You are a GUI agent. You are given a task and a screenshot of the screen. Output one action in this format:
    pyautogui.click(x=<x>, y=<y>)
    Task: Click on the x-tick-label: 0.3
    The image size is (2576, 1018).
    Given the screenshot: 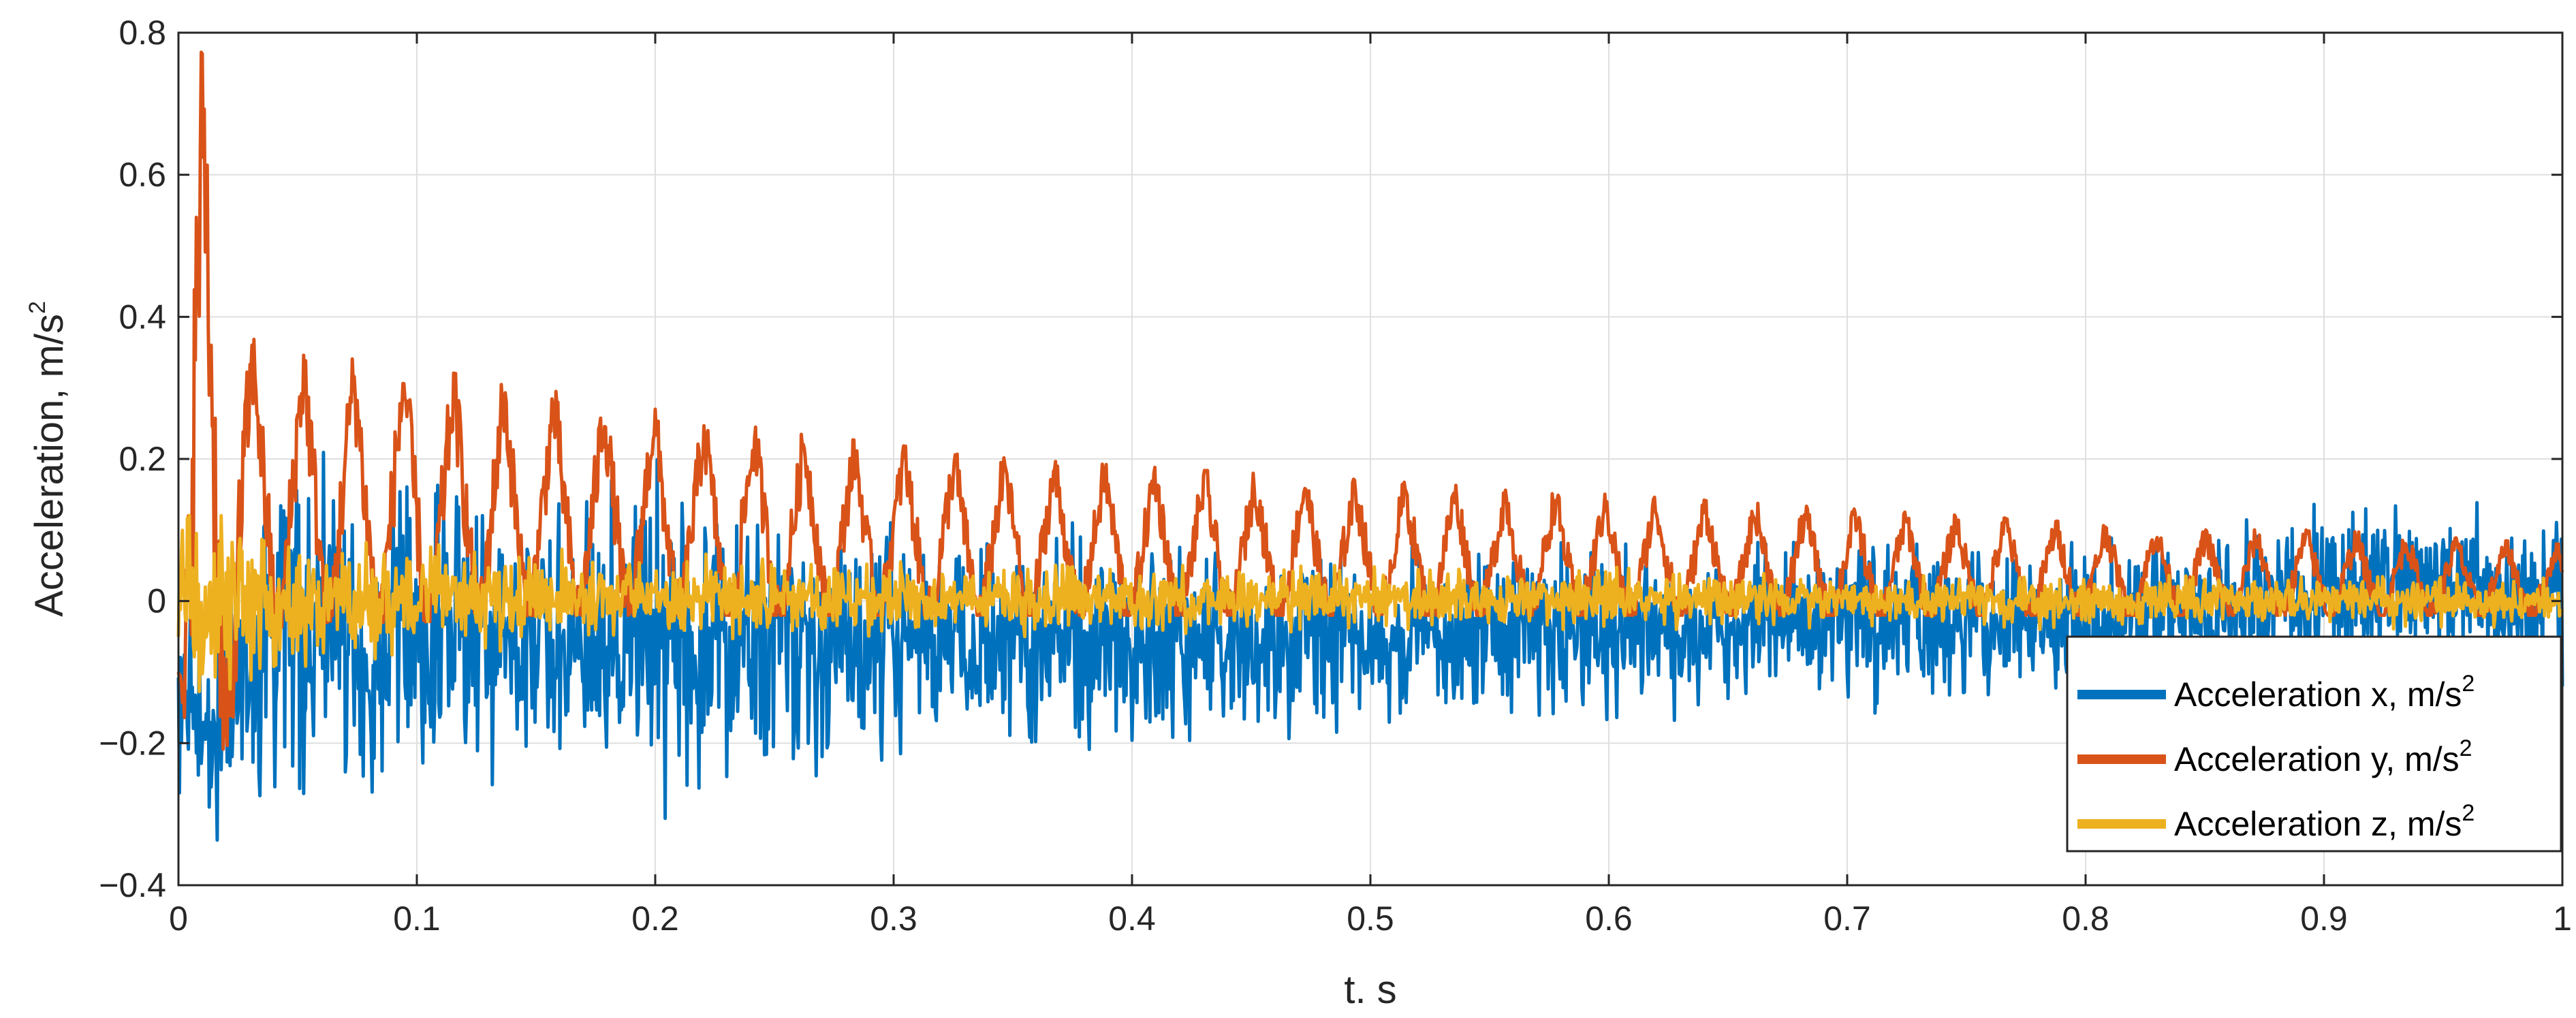 What is the action you would take?
    pyautogui.click(x=893, y=919)
    